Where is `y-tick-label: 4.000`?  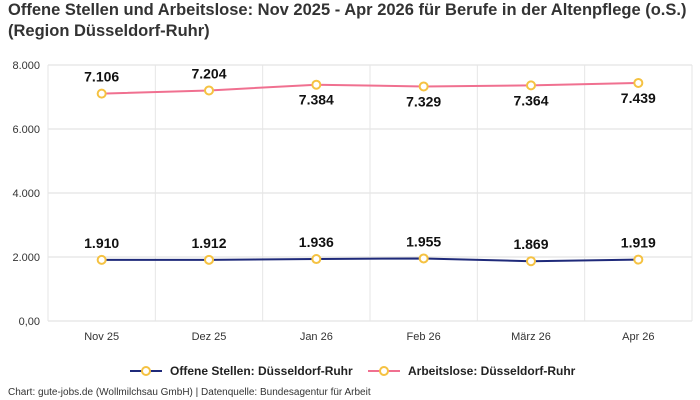
y-tick-label: 4.000 is located at coordinates (26, 194).